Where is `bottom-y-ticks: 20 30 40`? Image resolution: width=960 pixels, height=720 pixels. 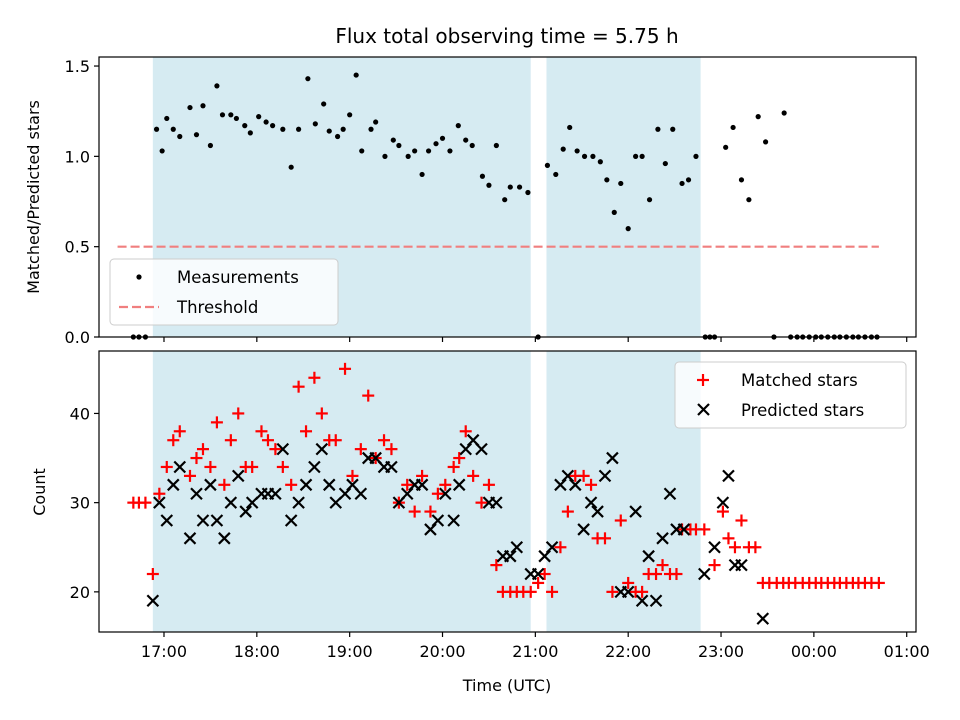
bottom-y-ticks: 20 30 40 is located at coordinates (84, 503).